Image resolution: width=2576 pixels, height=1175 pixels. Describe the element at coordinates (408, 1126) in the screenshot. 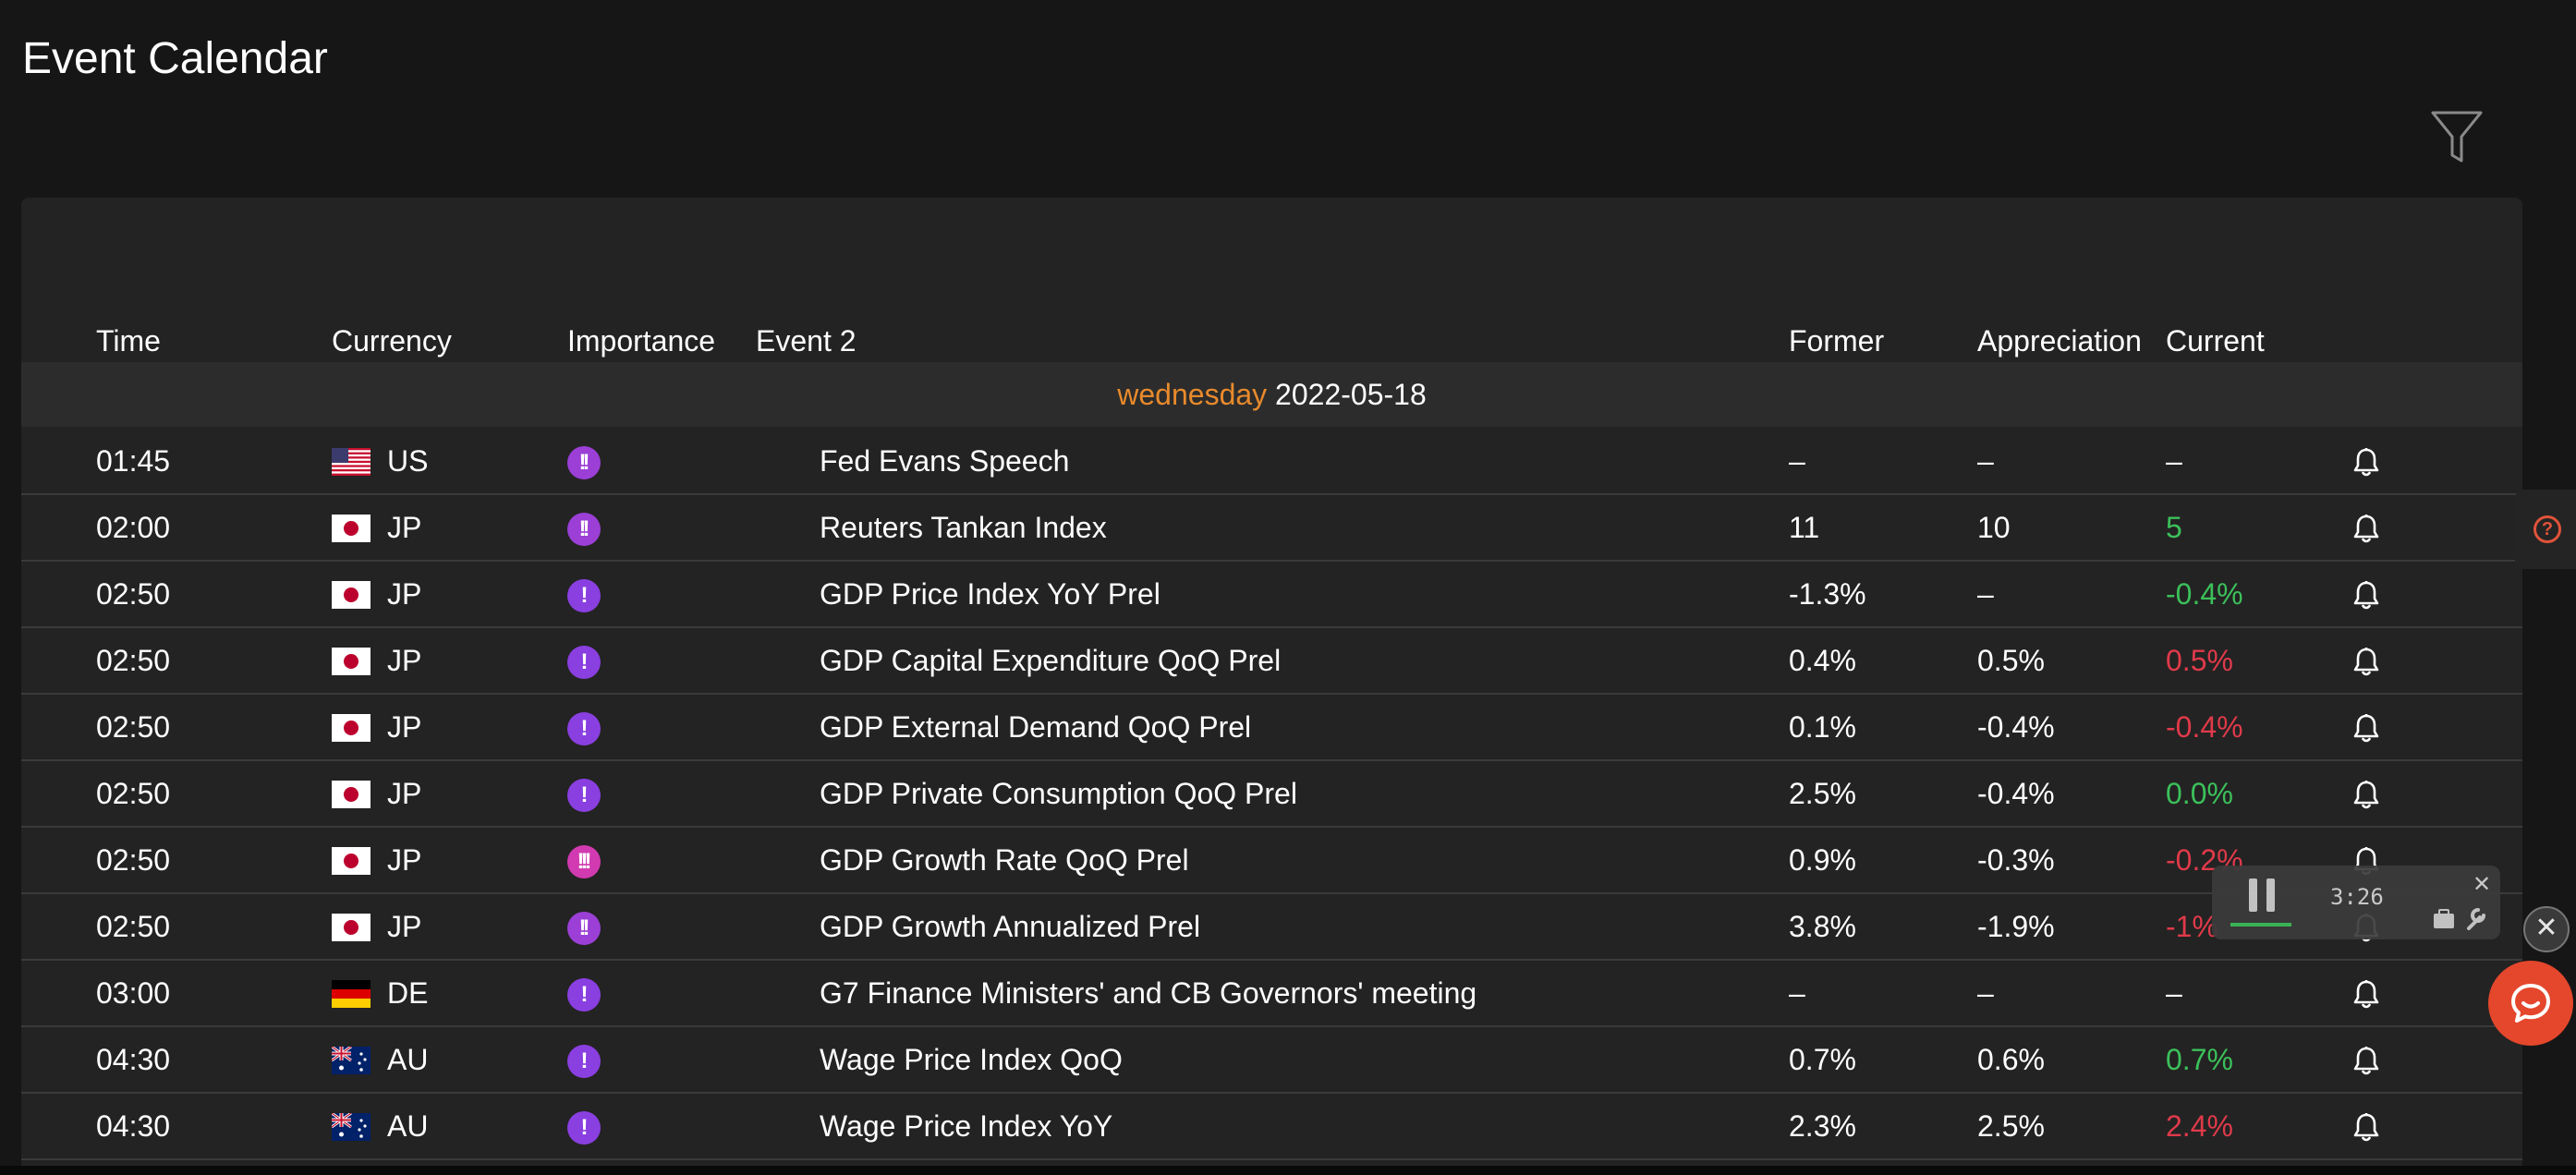

I see `event-currency: AU` at that location.